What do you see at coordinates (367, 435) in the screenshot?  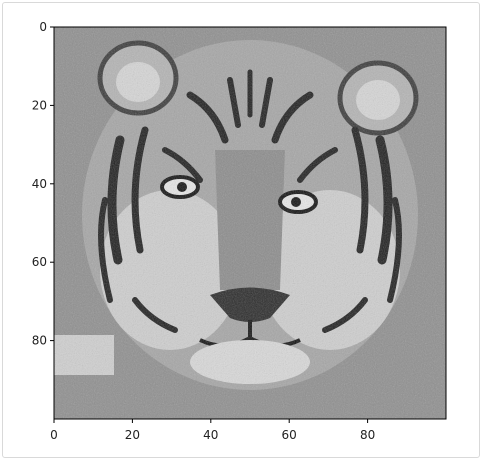 I see `x-tick-label: 80` at bounding box center [367, 435].